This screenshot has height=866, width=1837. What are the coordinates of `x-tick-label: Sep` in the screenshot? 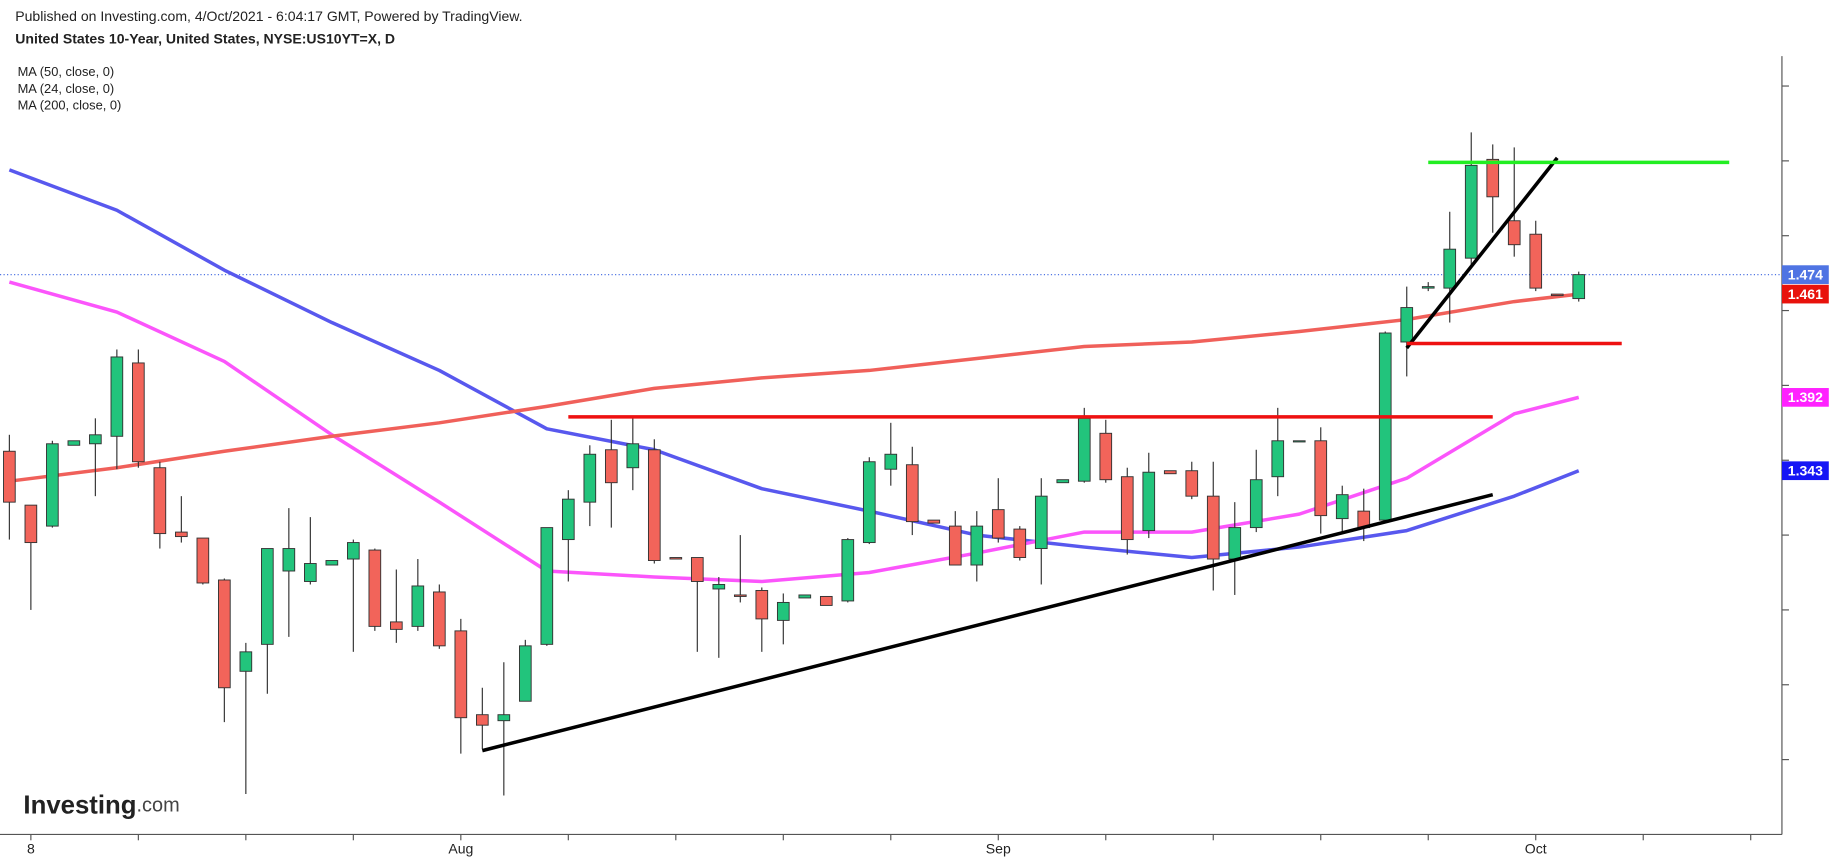 It's located at (998, 848).